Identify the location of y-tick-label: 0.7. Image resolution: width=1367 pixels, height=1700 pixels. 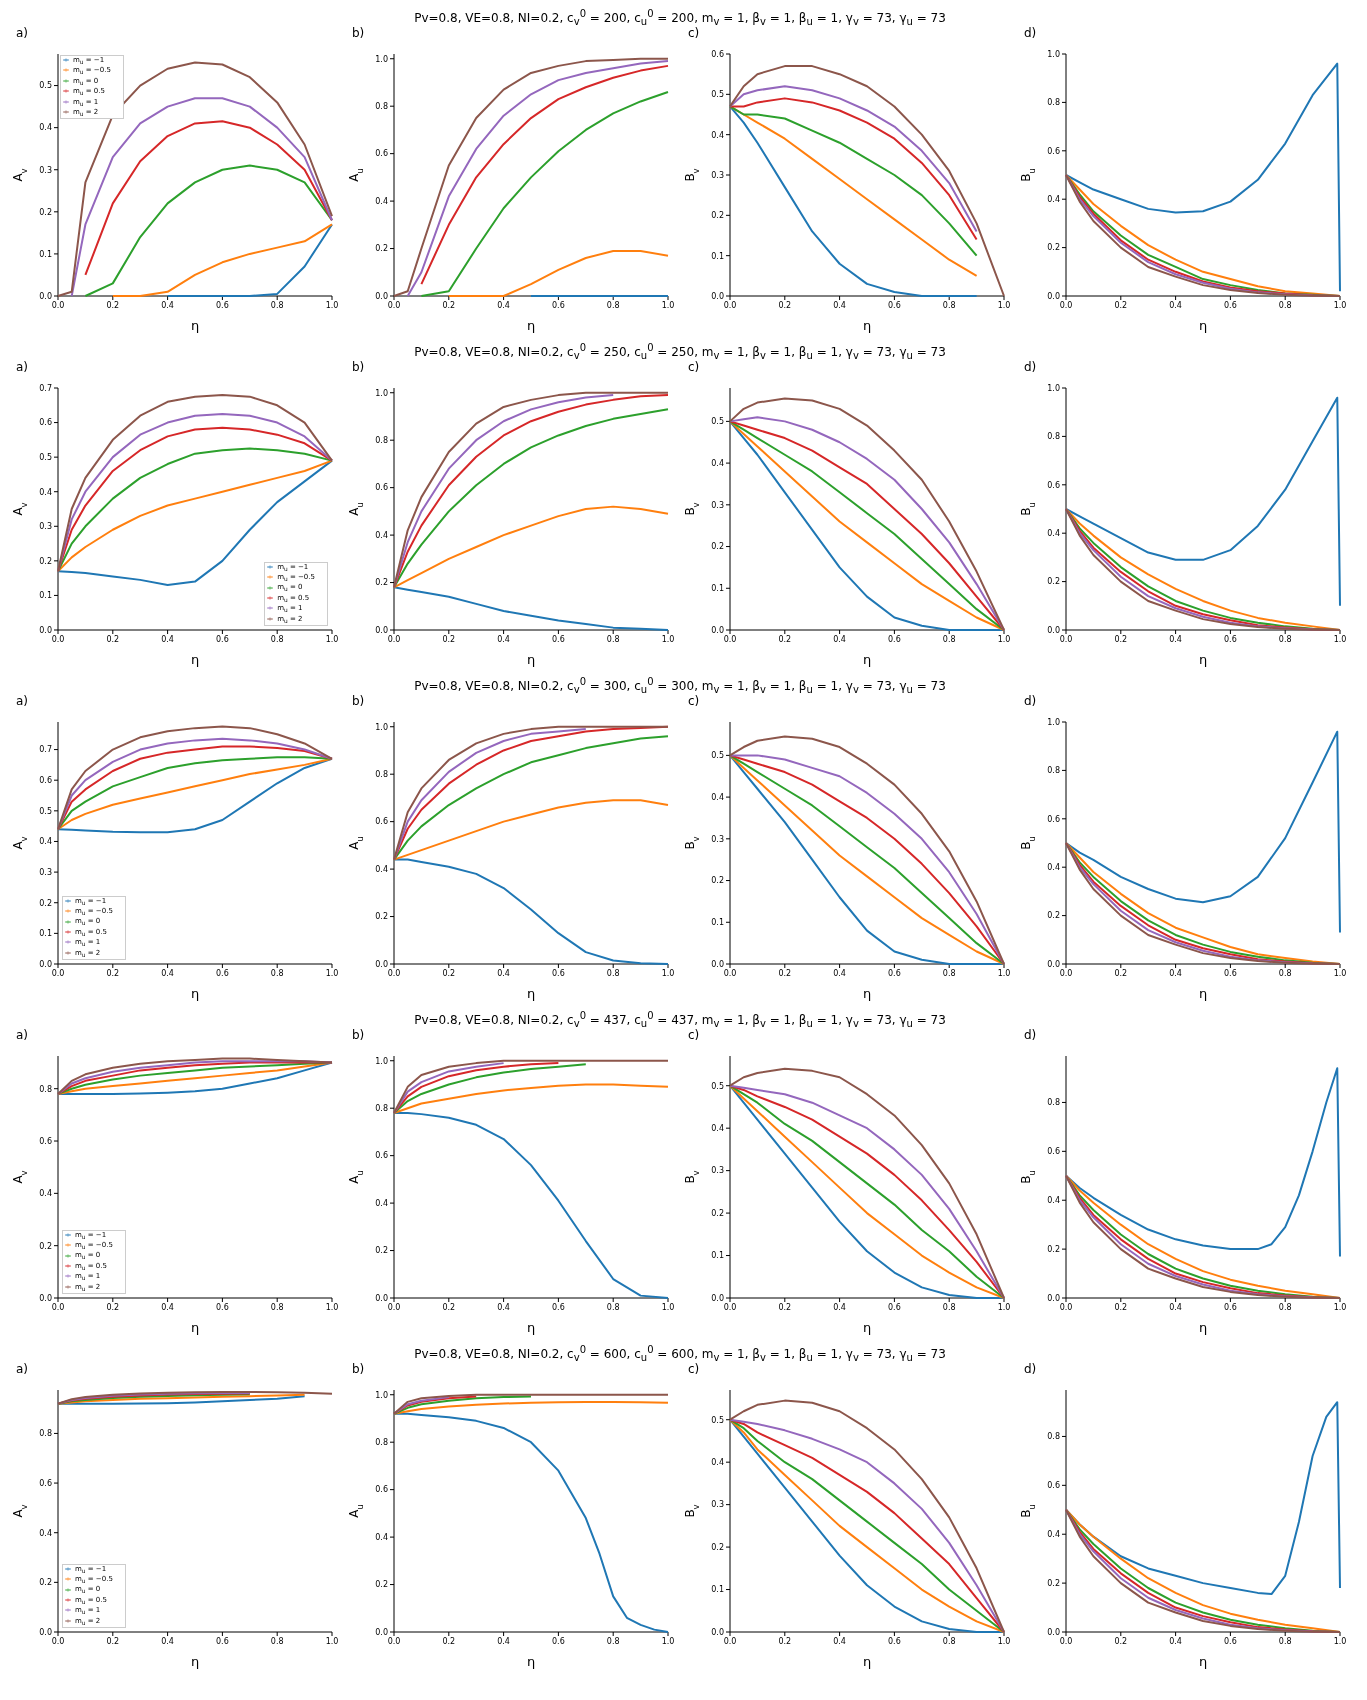
(45, 388).